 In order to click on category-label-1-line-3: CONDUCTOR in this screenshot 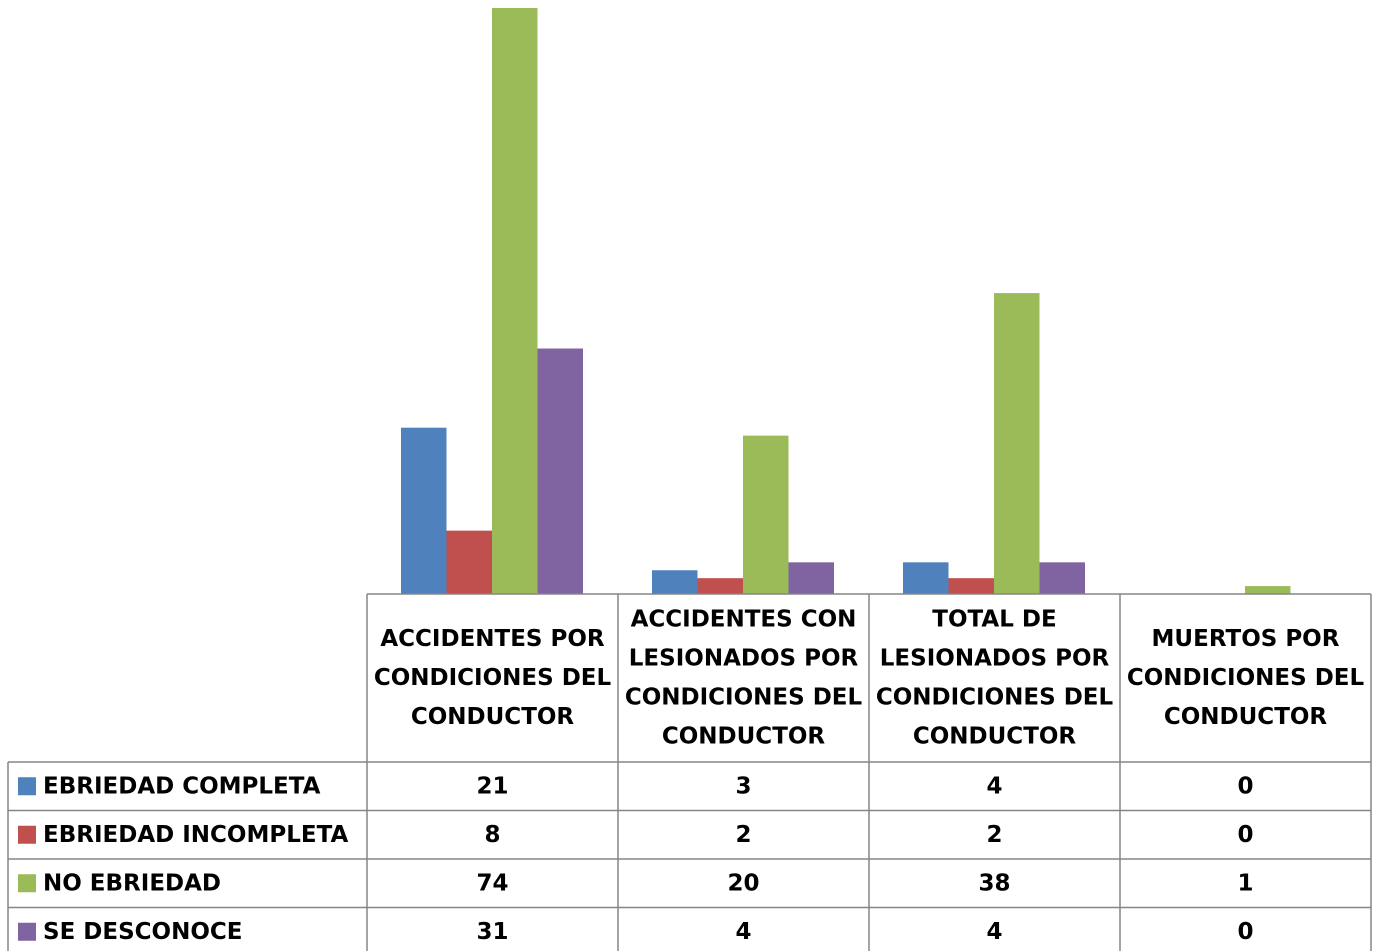, I will do `click(493, 717)`.